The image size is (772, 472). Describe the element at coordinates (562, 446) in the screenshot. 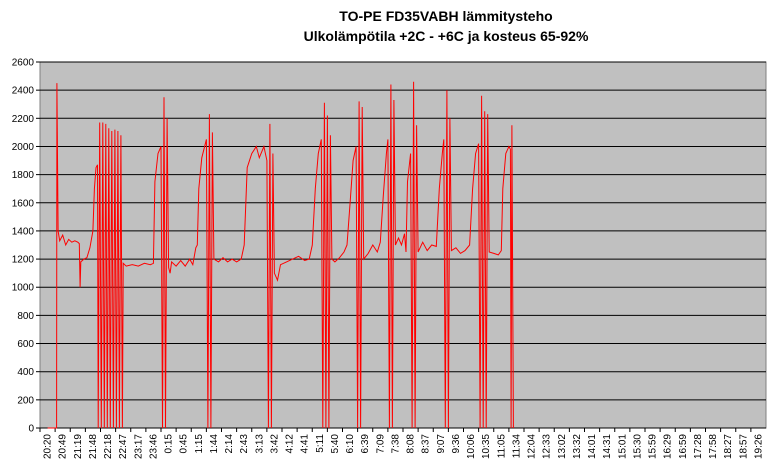

I see `x-tick-label: 13:02` at that location.